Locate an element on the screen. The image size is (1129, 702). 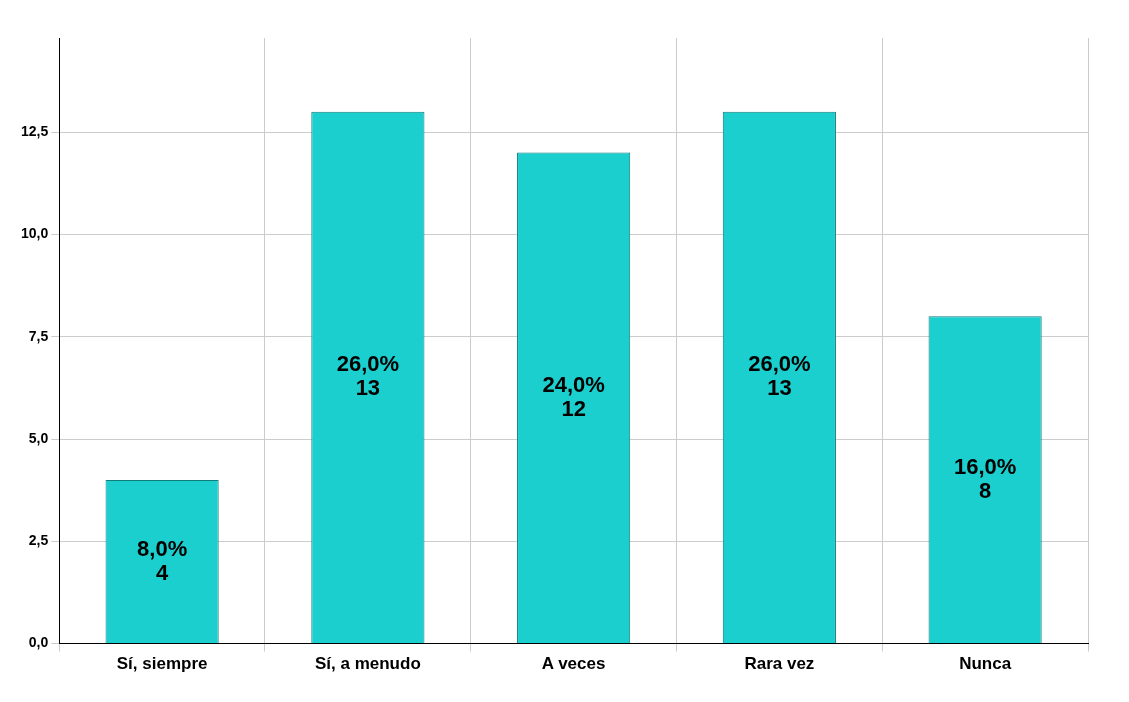
x-tick-label: Nunca is located at coordinates (985, 664).